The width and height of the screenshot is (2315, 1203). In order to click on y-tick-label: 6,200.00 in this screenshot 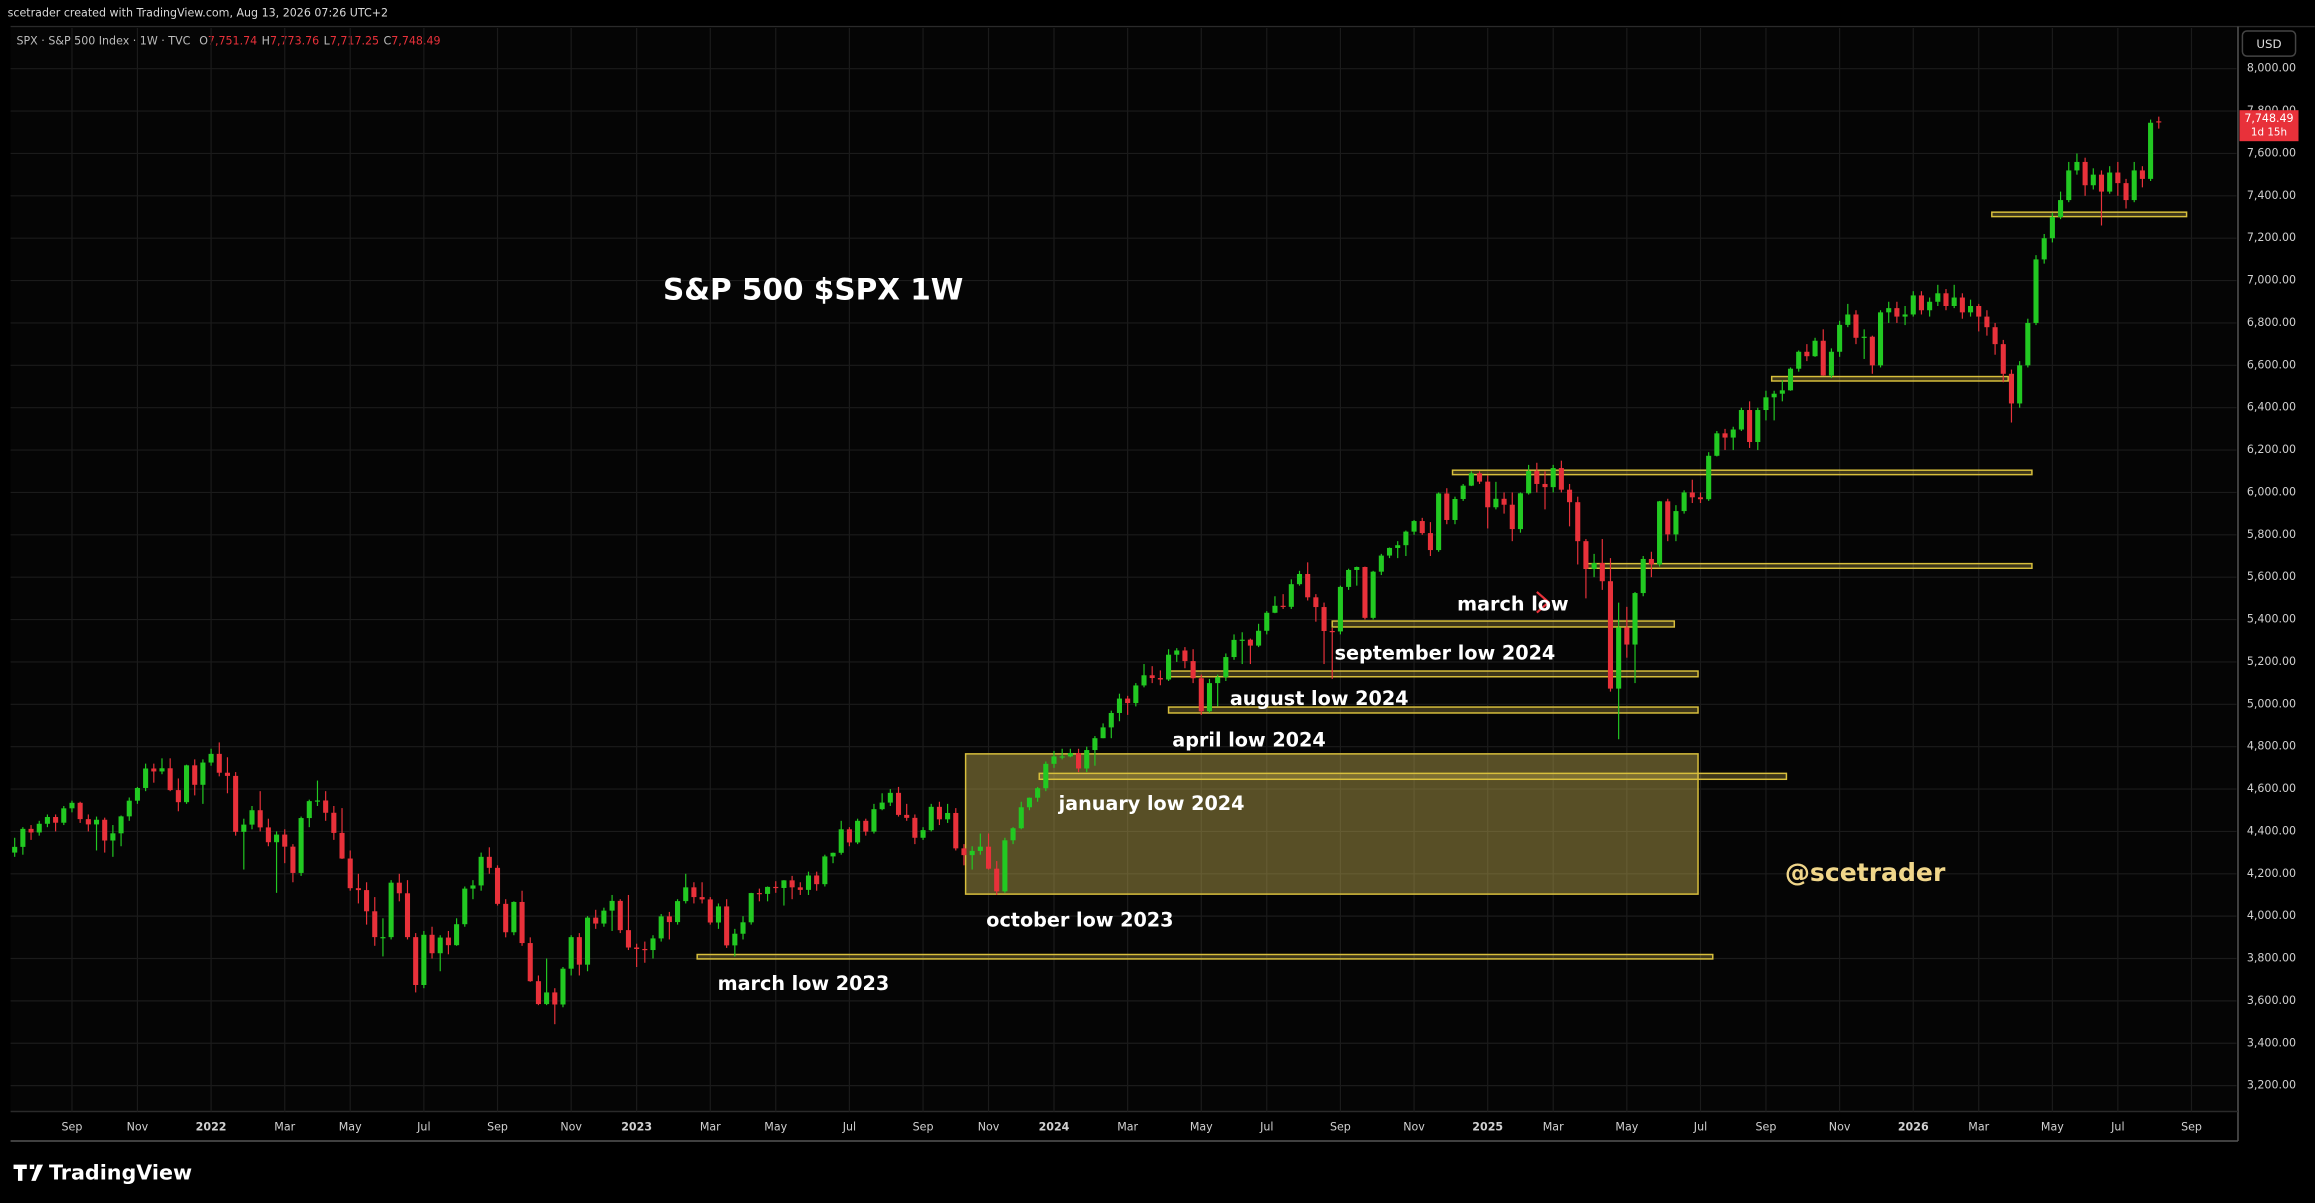, I will do `click(2271, 449)`.